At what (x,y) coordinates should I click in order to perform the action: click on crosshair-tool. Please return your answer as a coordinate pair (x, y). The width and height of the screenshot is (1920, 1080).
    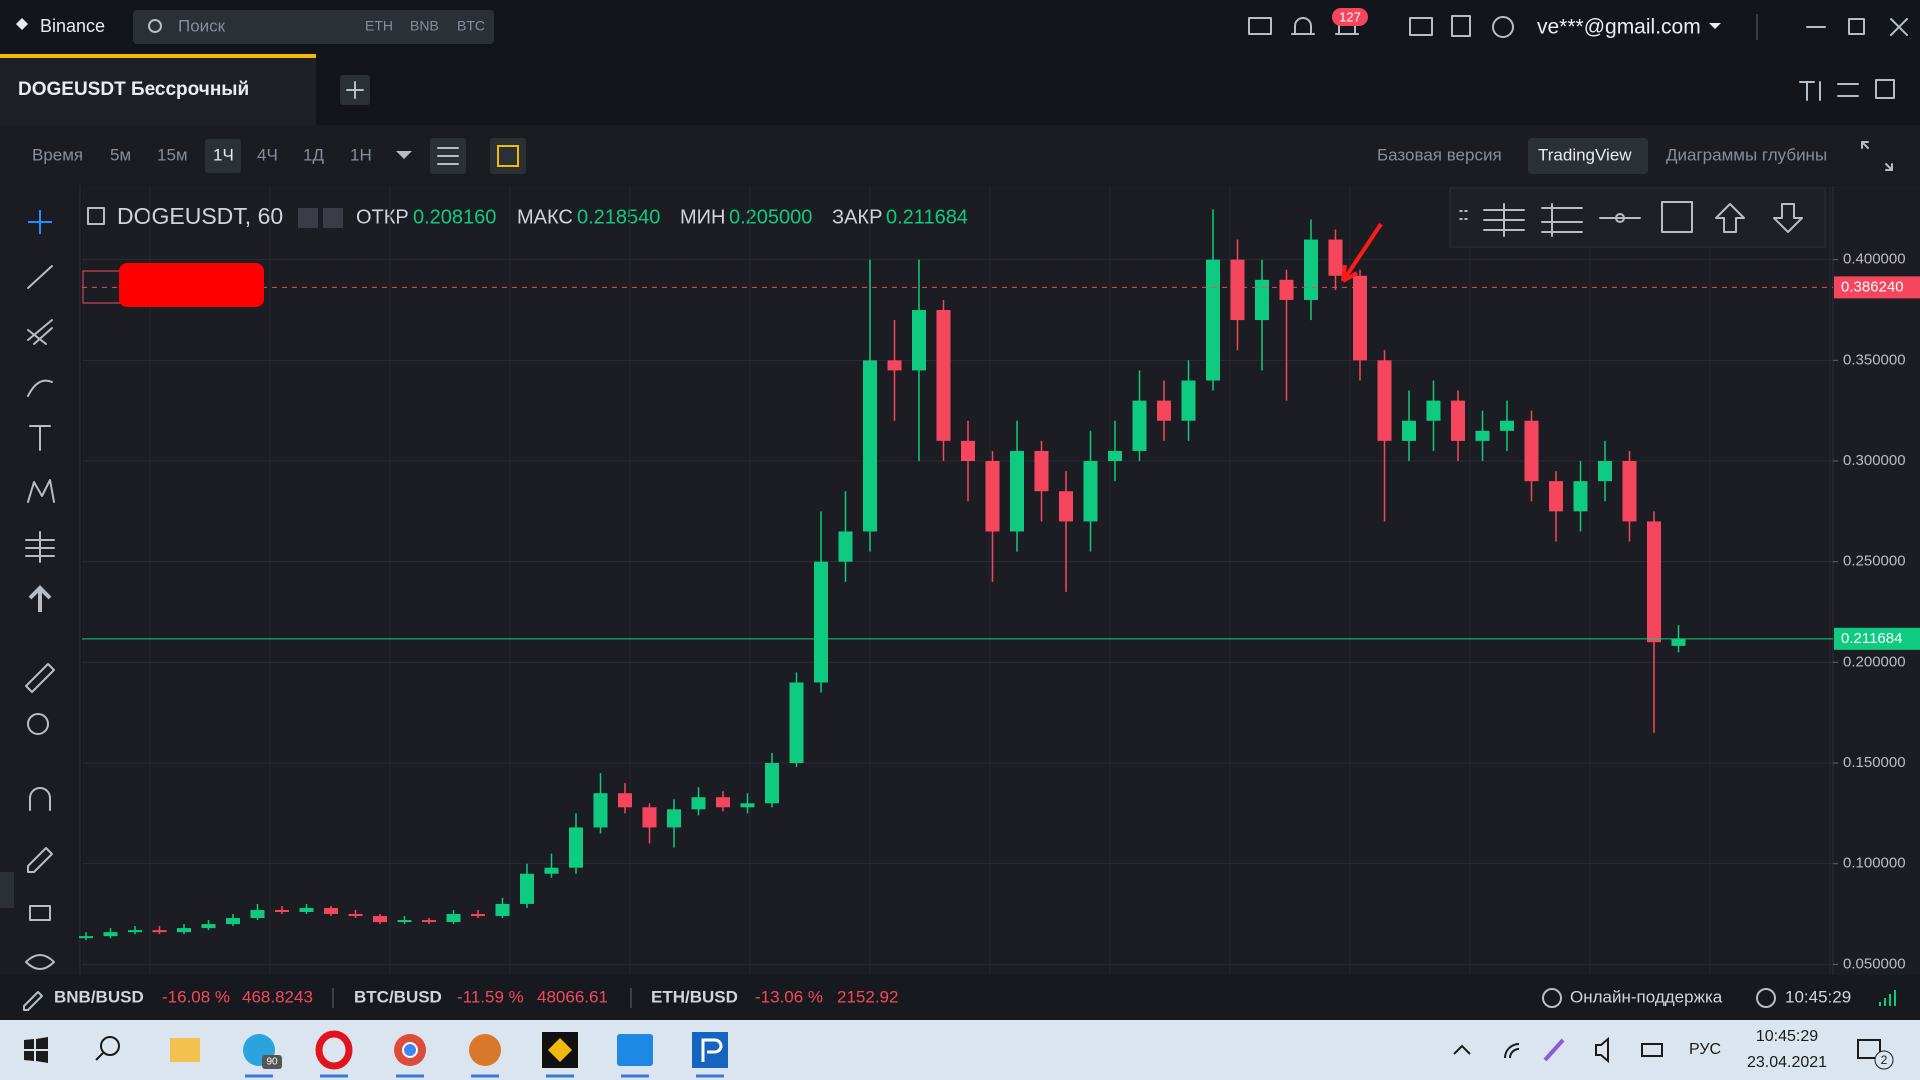
    Looking at the image, I should click on (40, 222).